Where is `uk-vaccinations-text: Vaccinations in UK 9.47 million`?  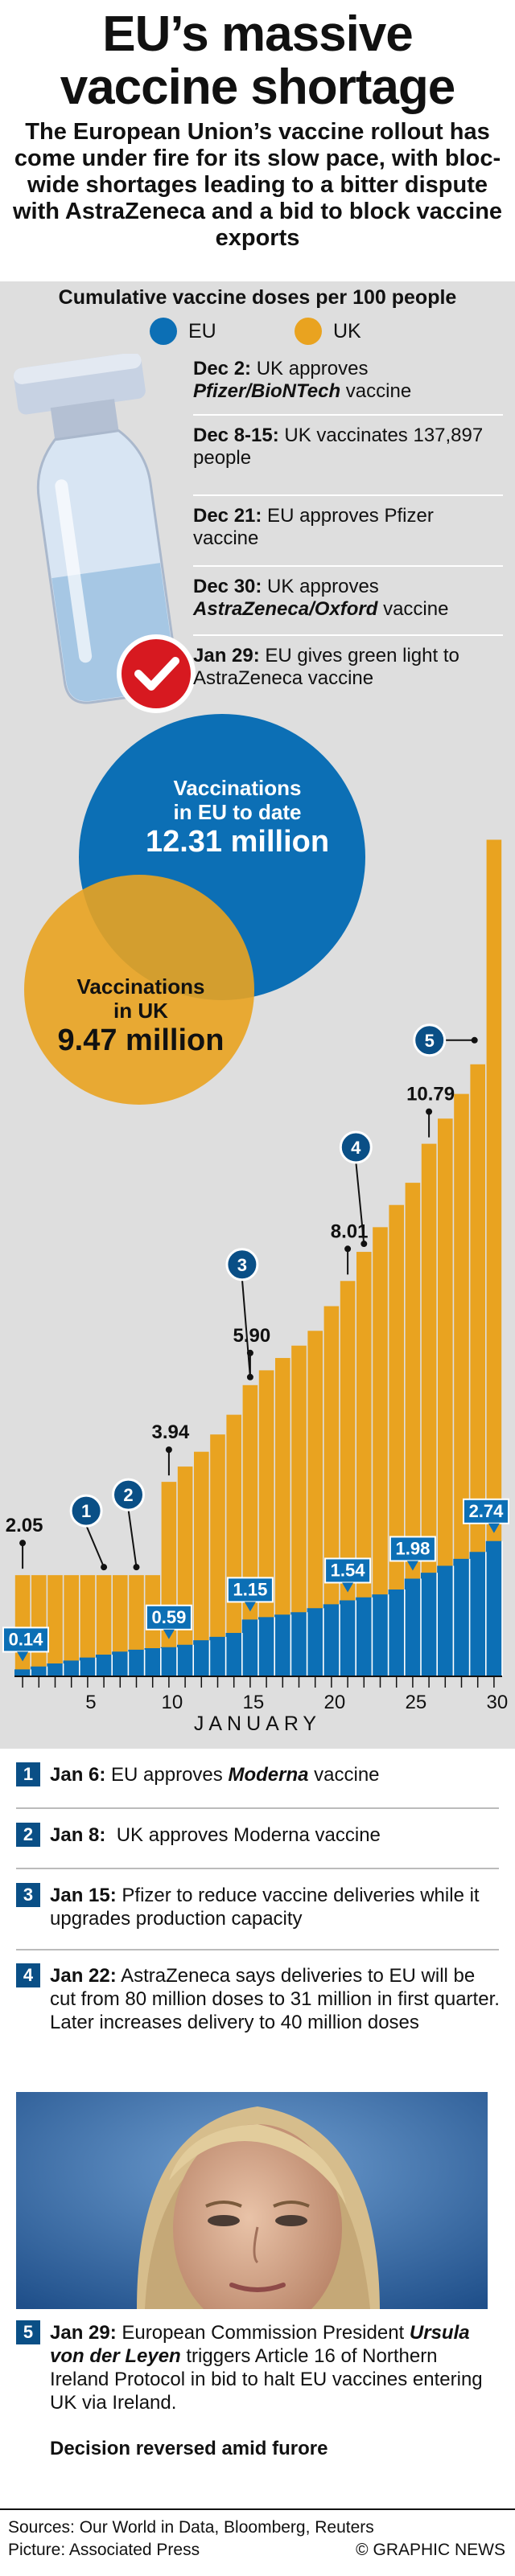
uk-vaccinations-text: Vaccinations in UK 9.47 million is located at coordinates (141, 1015).